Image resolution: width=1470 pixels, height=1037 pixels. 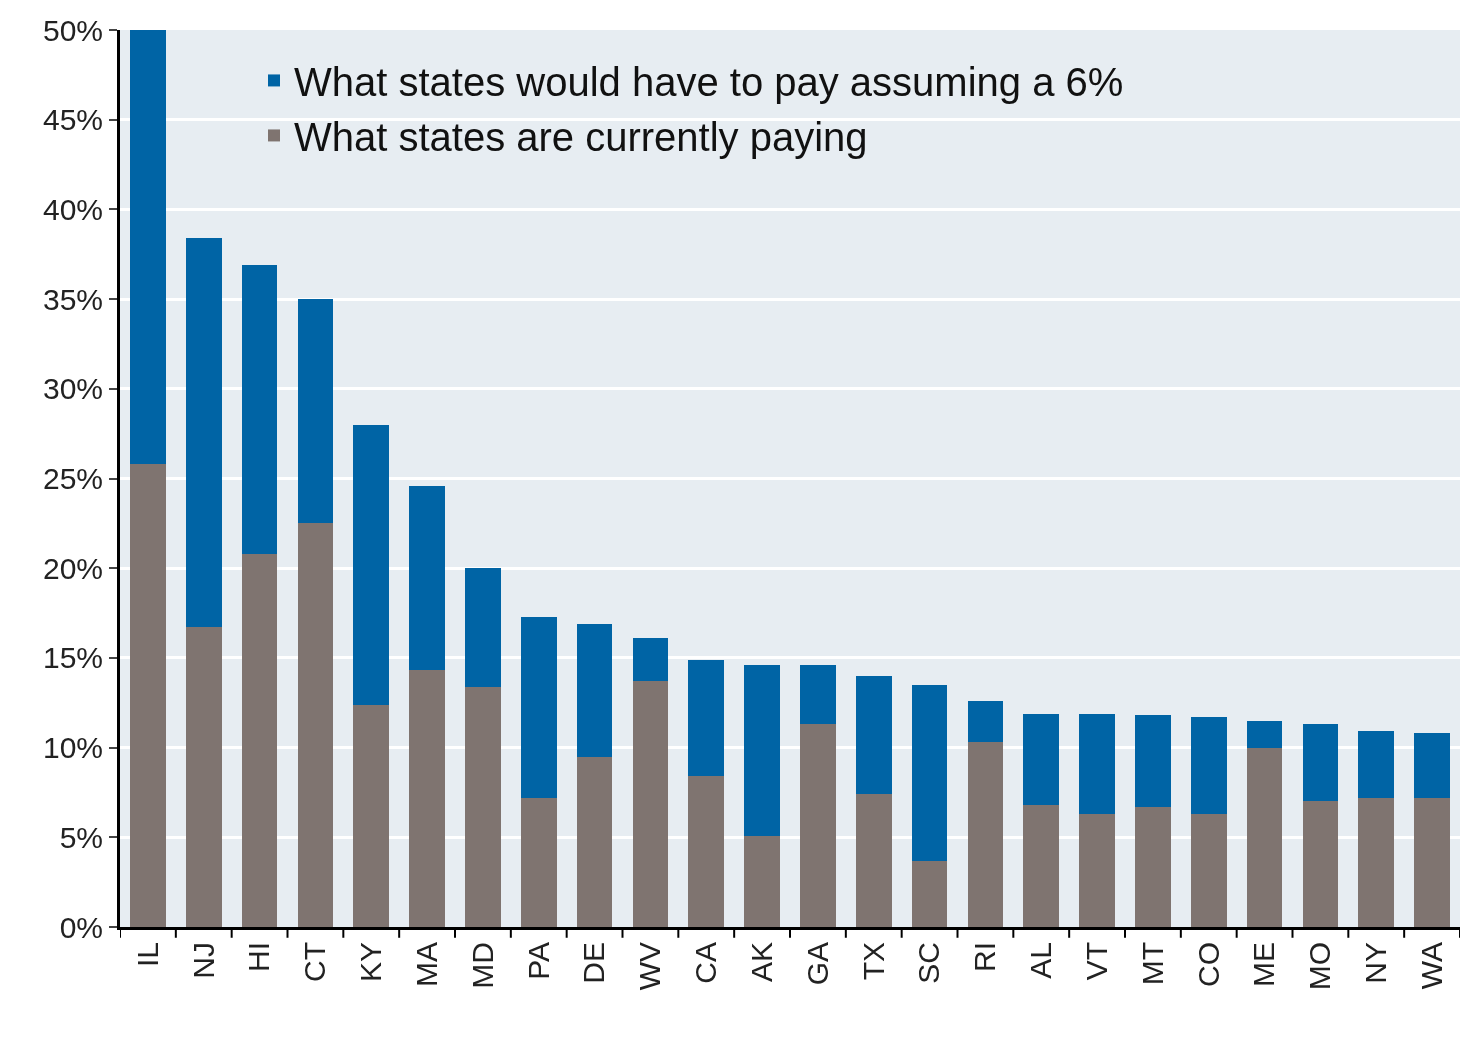 I want to click on x-tick-label: WA, so click(x=1431, y=966).